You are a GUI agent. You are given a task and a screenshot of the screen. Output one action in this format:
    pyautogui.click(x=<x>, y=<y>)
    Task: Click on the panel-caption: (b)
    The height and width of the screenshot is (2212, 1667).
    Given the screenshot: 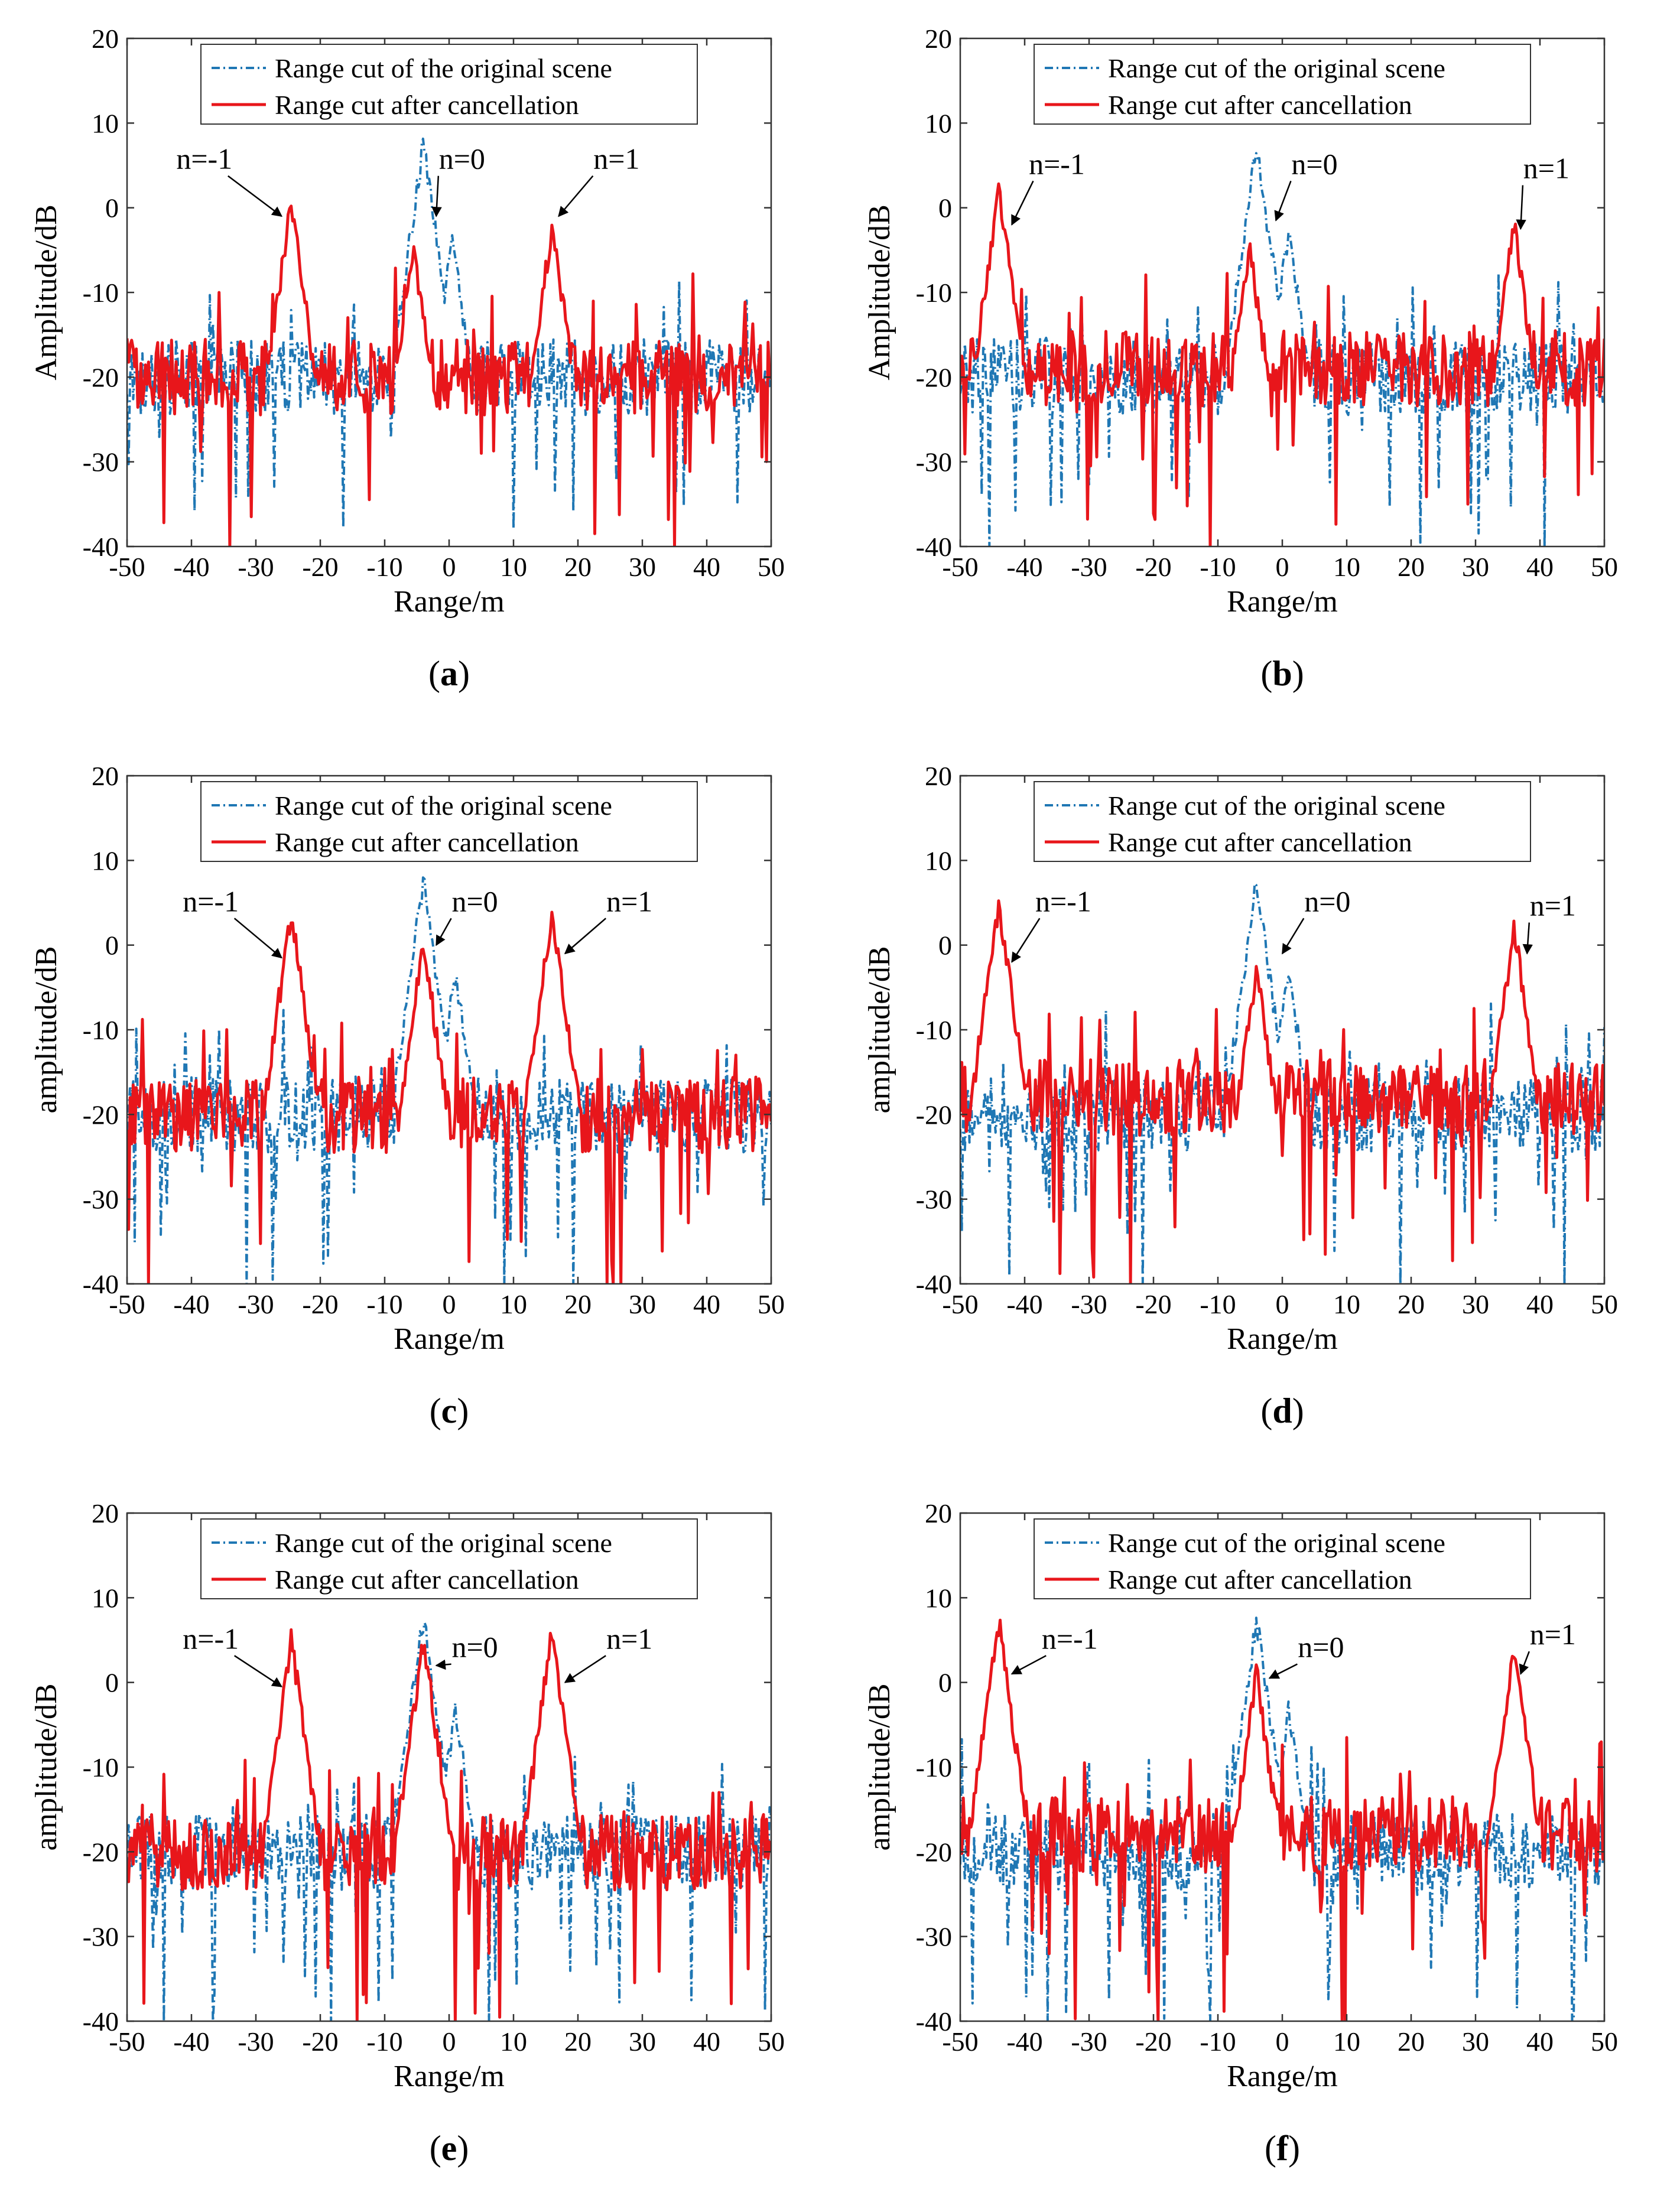 What is the action you would take?
    pyautogui.click(x=1282, y=674)
    